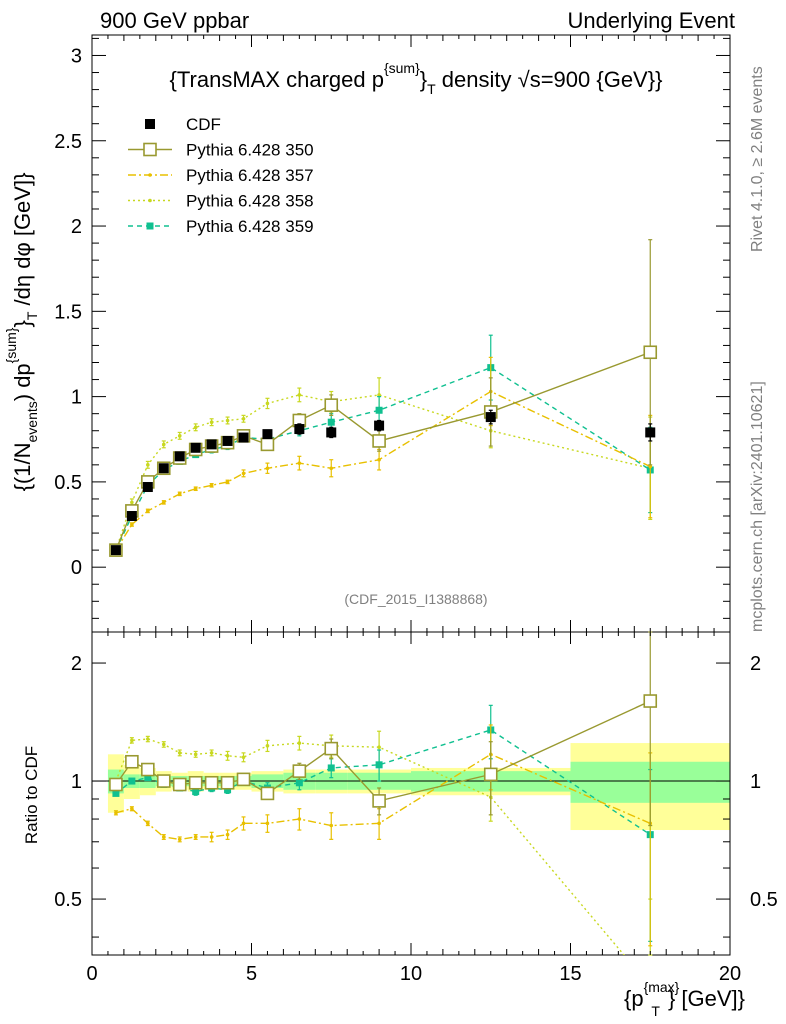 The image size is (786, 1024). Describe the element at coordinates (76, 568) in the screenshot. I see `y-tick-label: 0` at that location.